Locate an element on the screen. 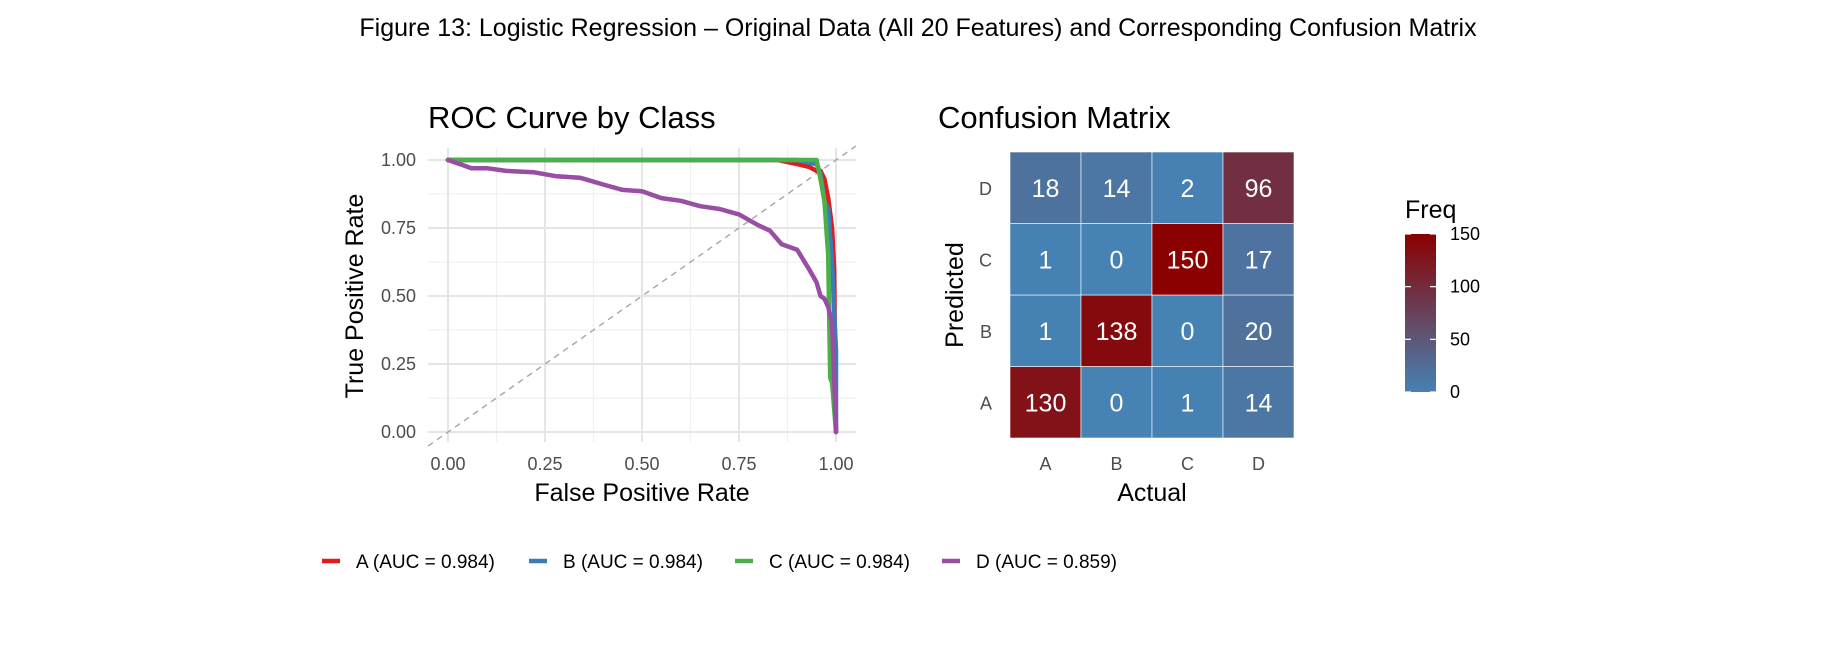  roc-y-tick-label: 1.00 is located at coordinates (398, 160).